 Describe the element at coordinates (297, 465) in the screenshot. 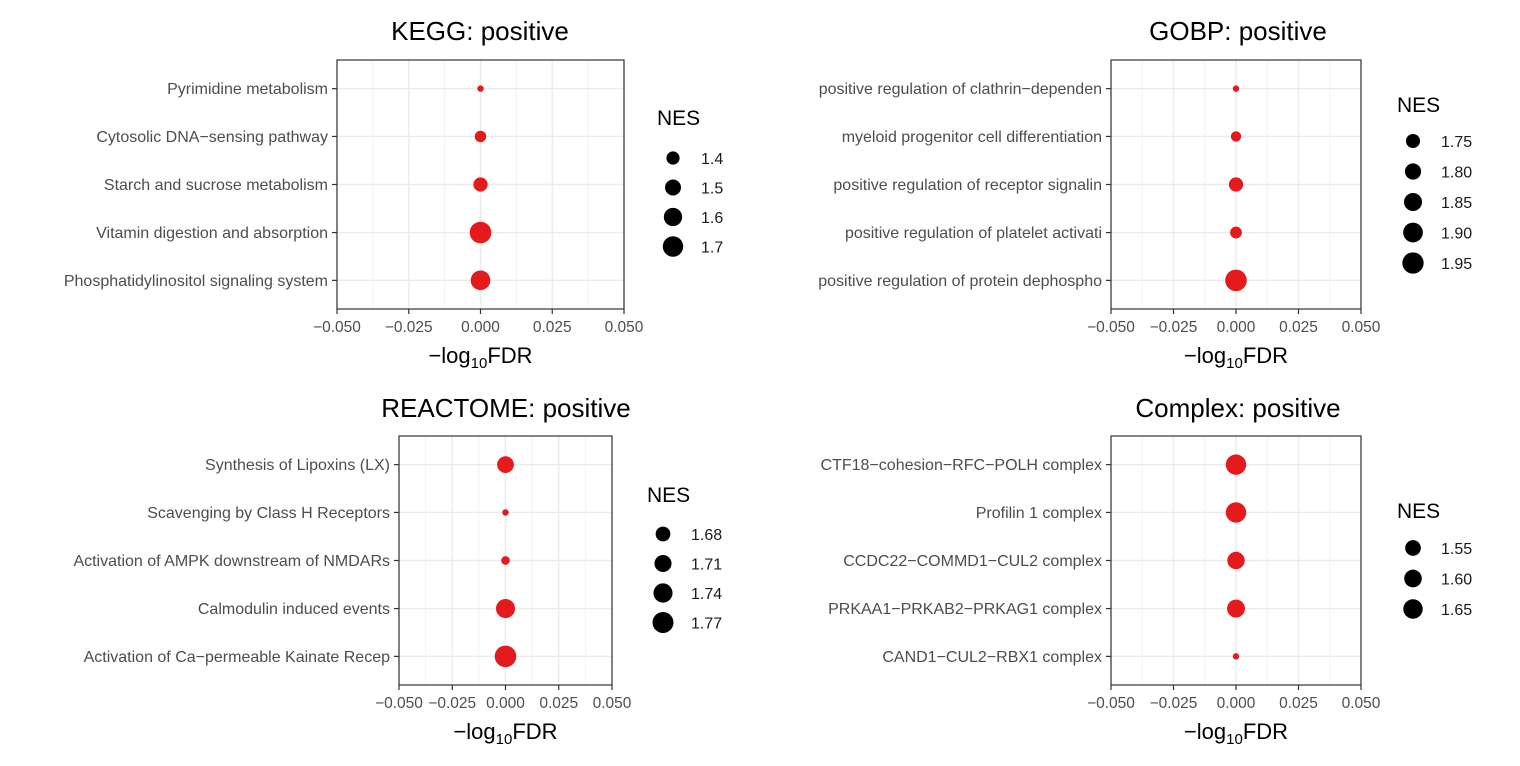

I see `category-label: Synthesis of Lipoxins (LX)` at that location.